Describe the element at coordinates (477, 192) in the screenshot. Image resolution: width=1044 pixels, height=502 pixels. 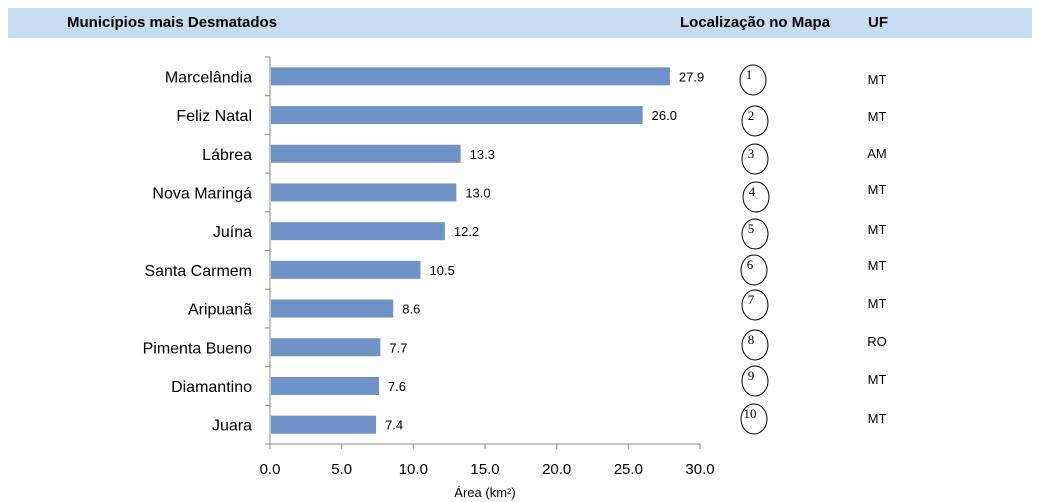
I see `data-label: 13.0` at that location.